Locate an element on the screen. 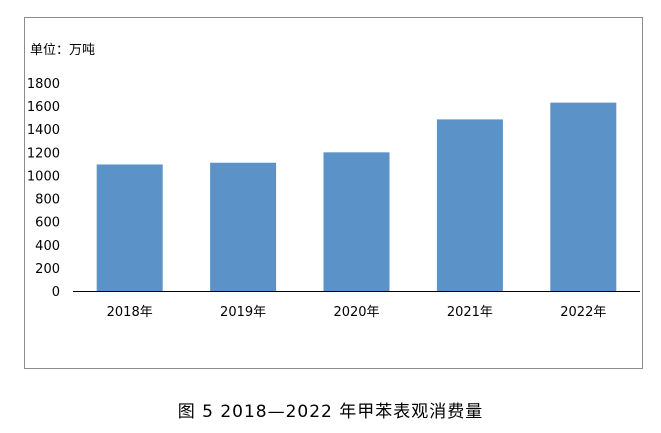 Image resolution: width=661 pixels, height=433 pixels. y-tick-label: 1400 is located at coordinates (43, 130).